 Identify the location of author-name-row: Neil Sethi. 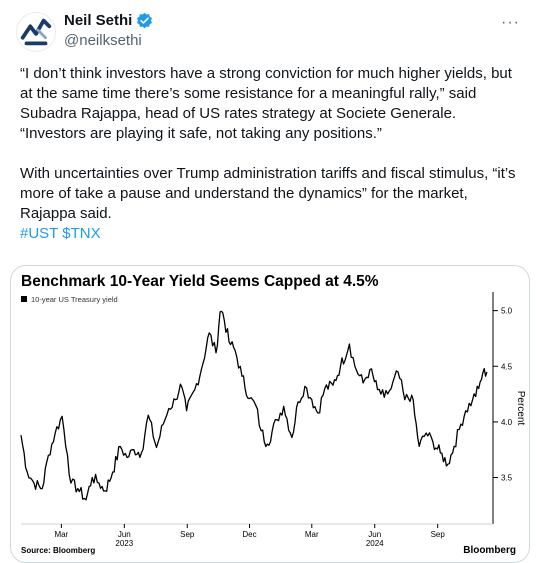
(108, 20).